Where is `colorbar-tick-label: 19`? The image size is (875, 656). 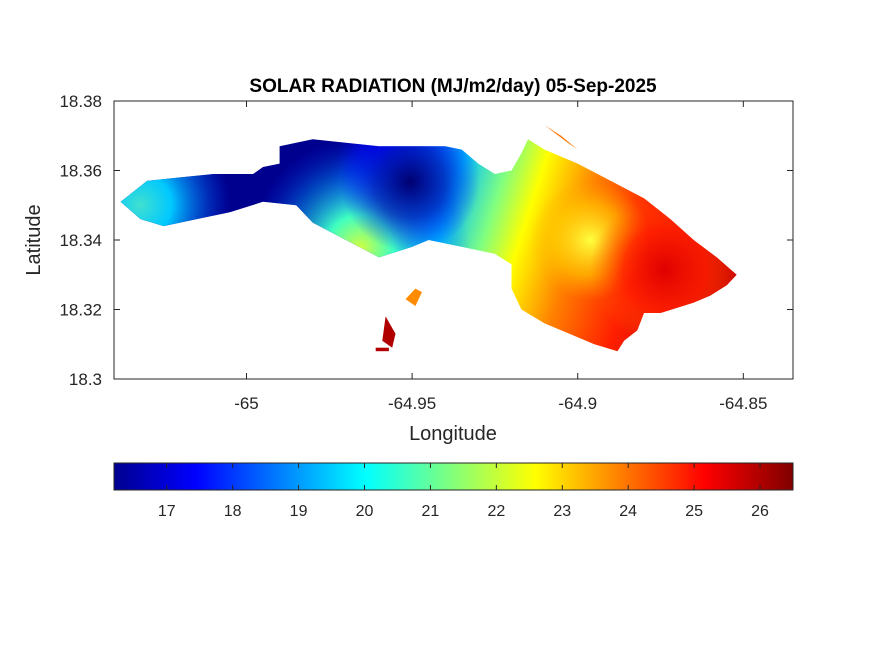
colorbar-tick-label: 19 is located at coordinates (299, 511).